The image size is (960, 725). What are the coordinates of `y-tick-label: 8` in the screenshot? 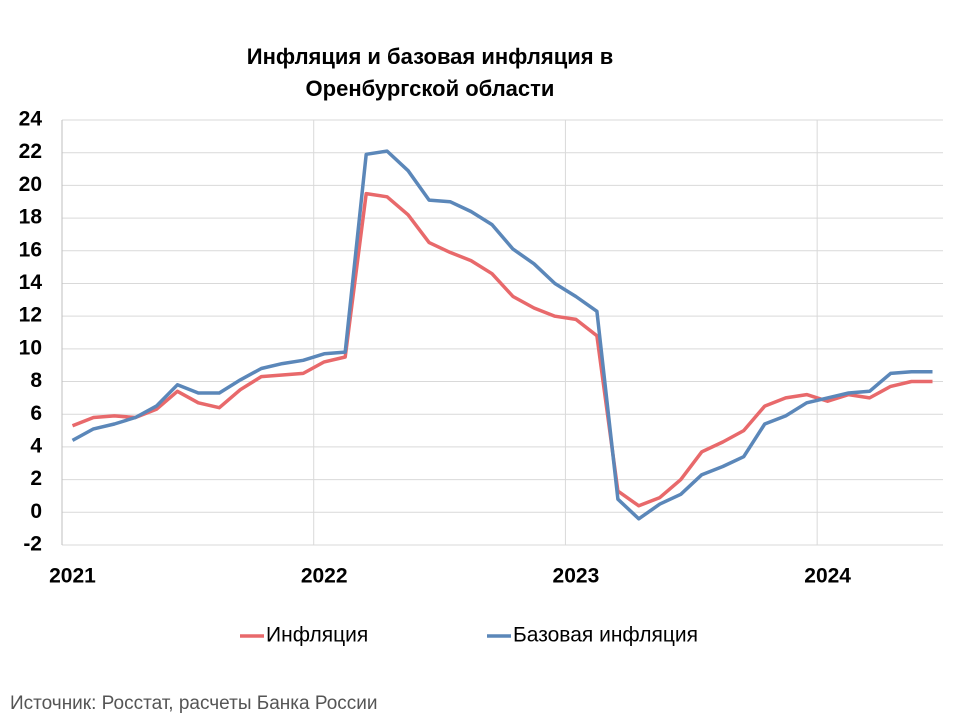 It's located at (36, 380).